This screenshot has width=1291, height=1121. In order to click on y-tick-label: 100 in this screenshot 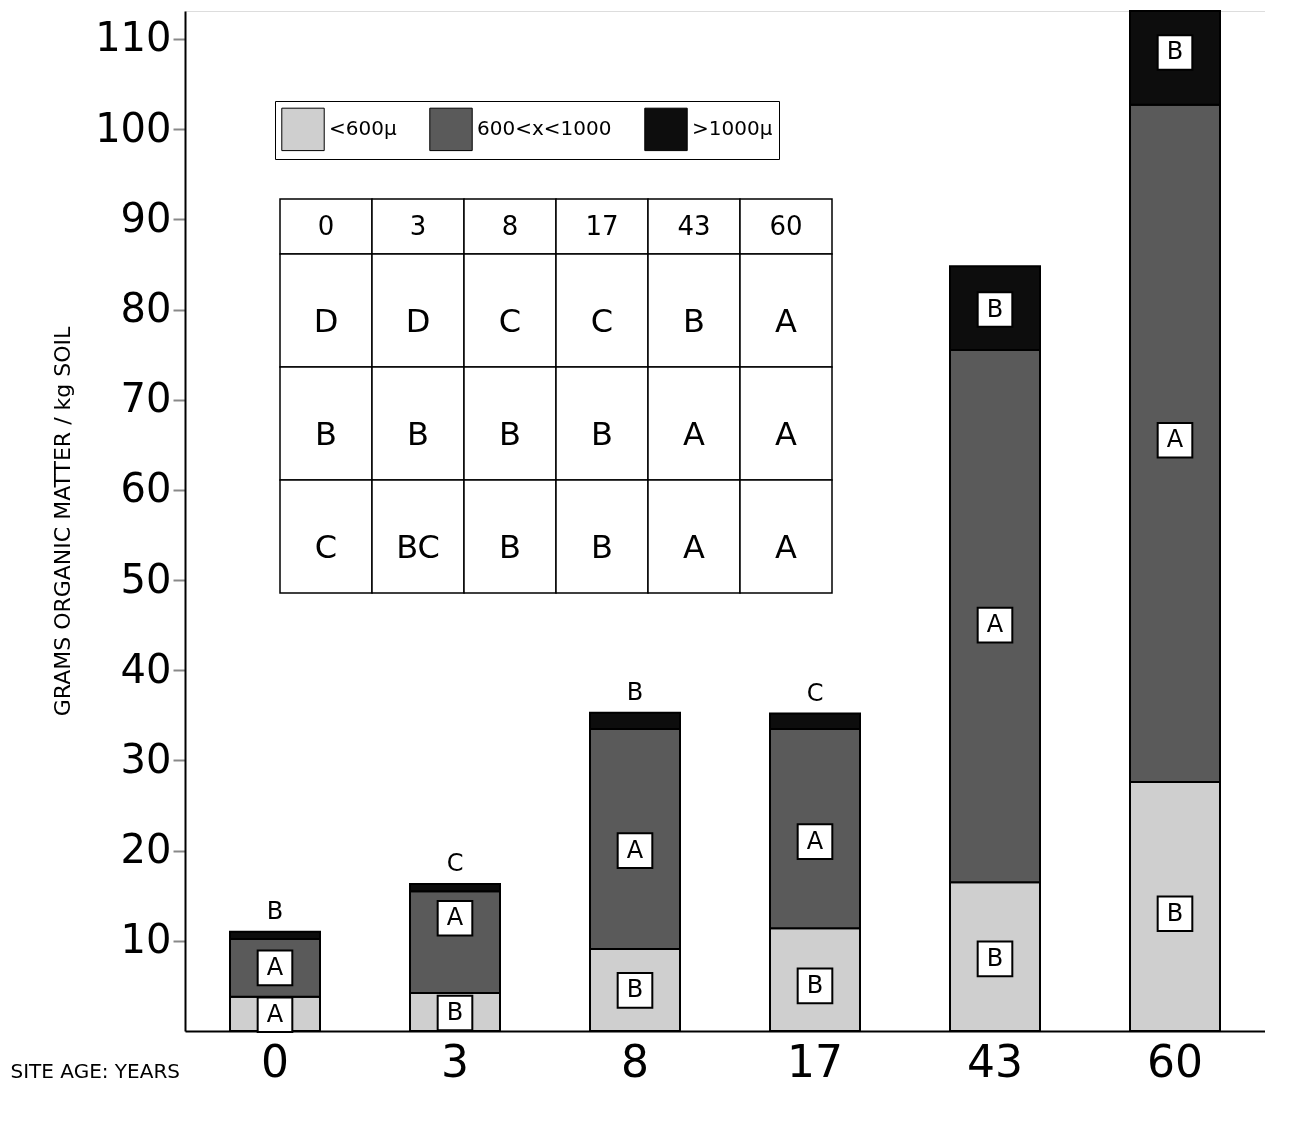, I will do `click(133, 127)`.